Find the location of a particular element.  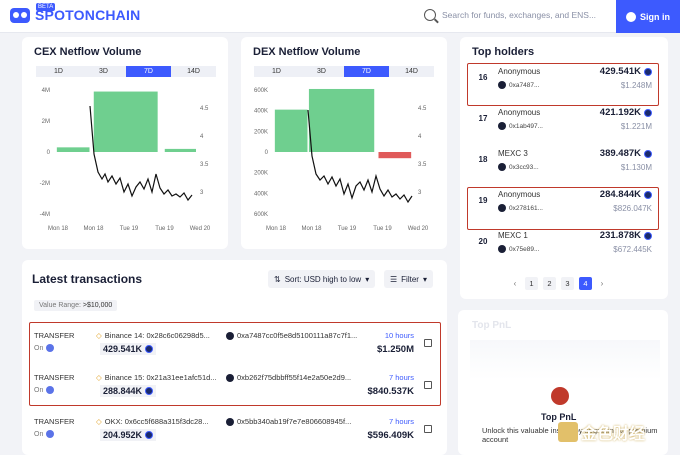

beta-badge: BETA is located at coordinates (46, 7).